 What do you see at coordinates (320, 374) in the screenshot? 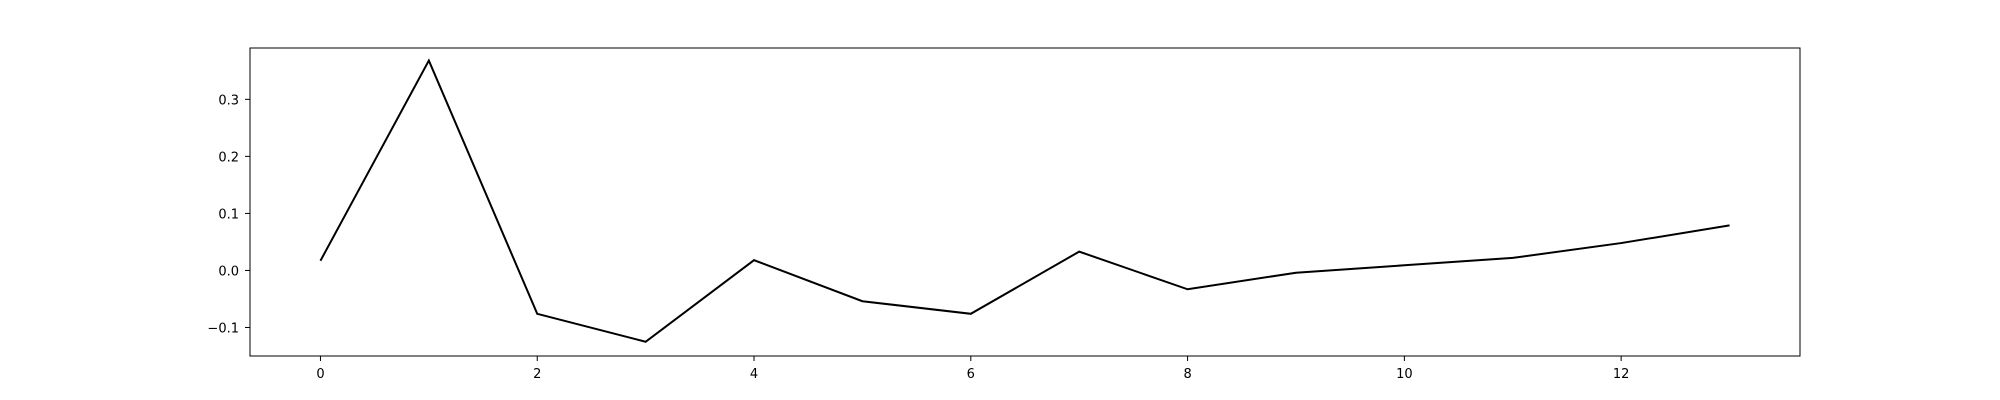
I see `x-tick-label: 0` at bounding box center [320, 374].